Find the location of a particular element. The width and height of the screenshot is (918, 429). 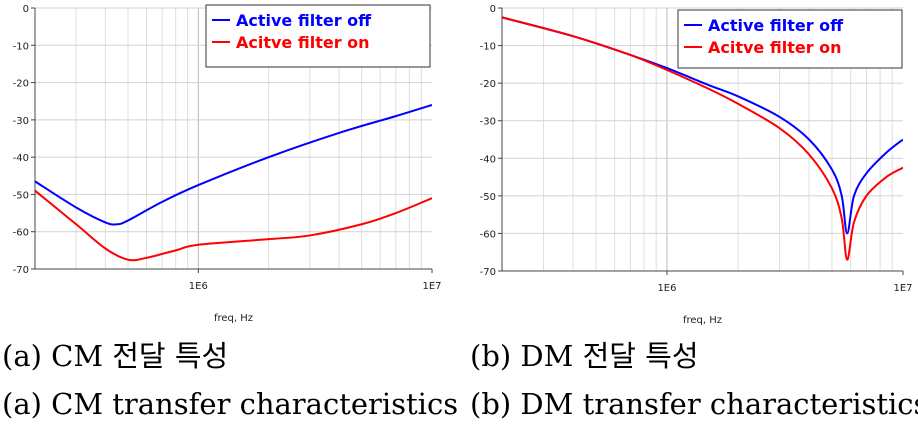

caption-b-korean: (b) DM 전달 특성 is located at coordinates (584, 356).